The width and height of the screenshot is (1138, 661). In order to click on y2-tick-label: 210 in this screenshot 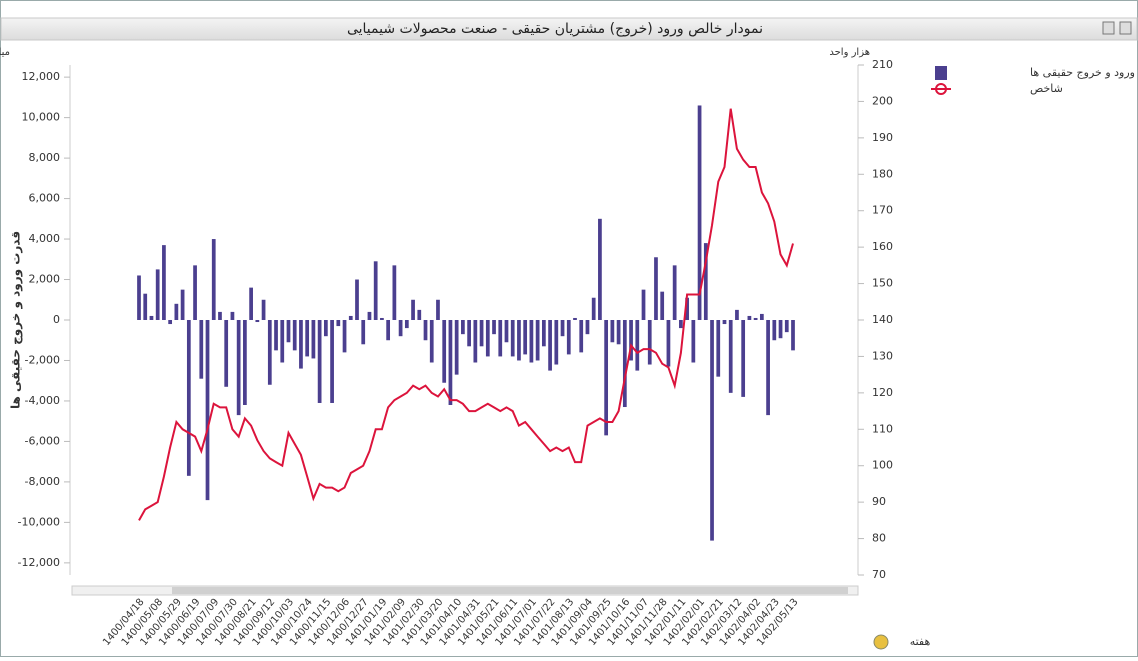, I will do `click(882, 64)`.